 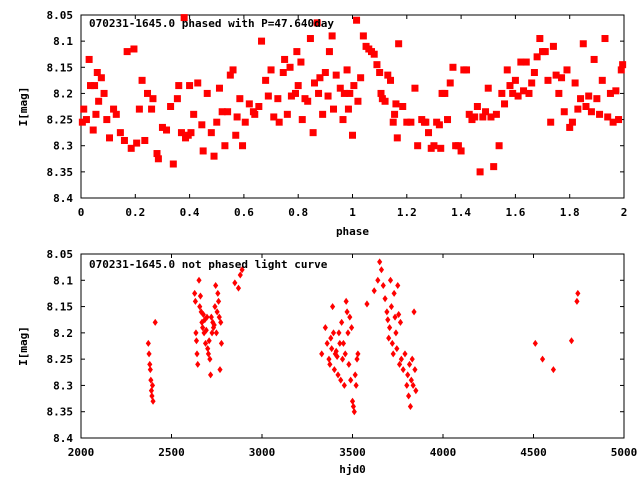 What do you see at coordinates (171, 452) in the screenshot?
I see `x-tick-label: 2500` at bounding box center [171, 452].